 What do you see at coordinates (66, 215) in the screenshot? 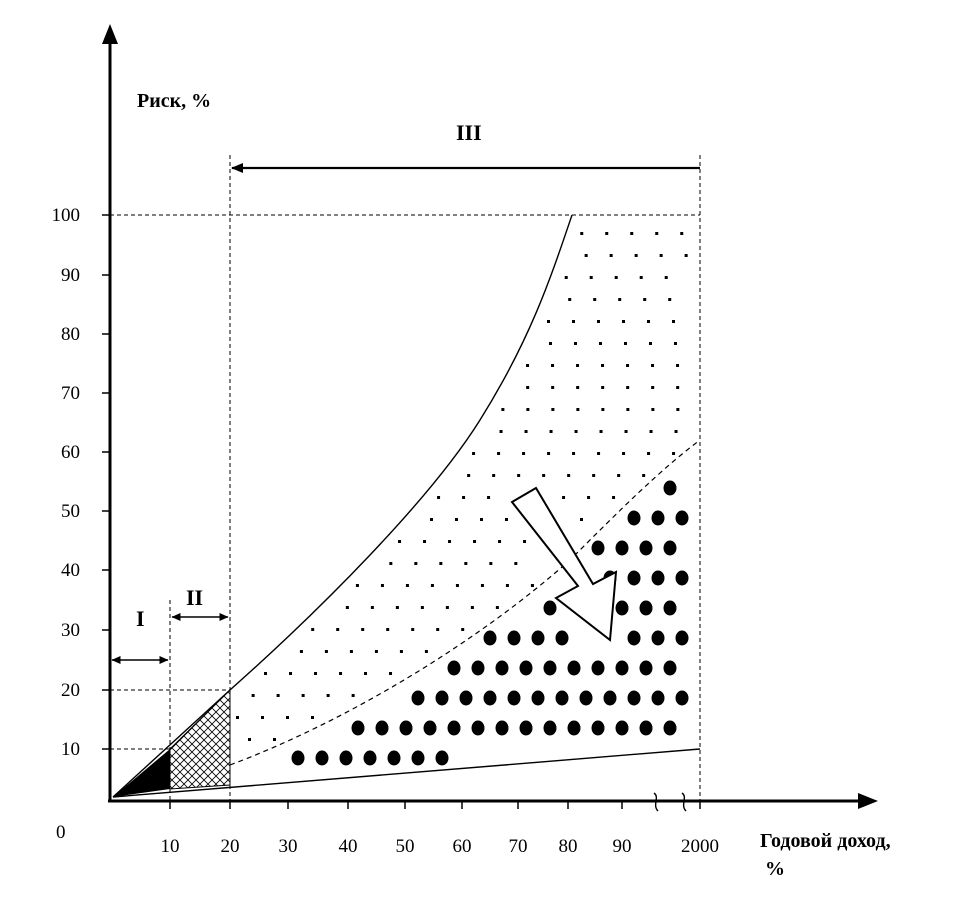
I see `y-tick-label: 100` at bounding box center [66, 215].